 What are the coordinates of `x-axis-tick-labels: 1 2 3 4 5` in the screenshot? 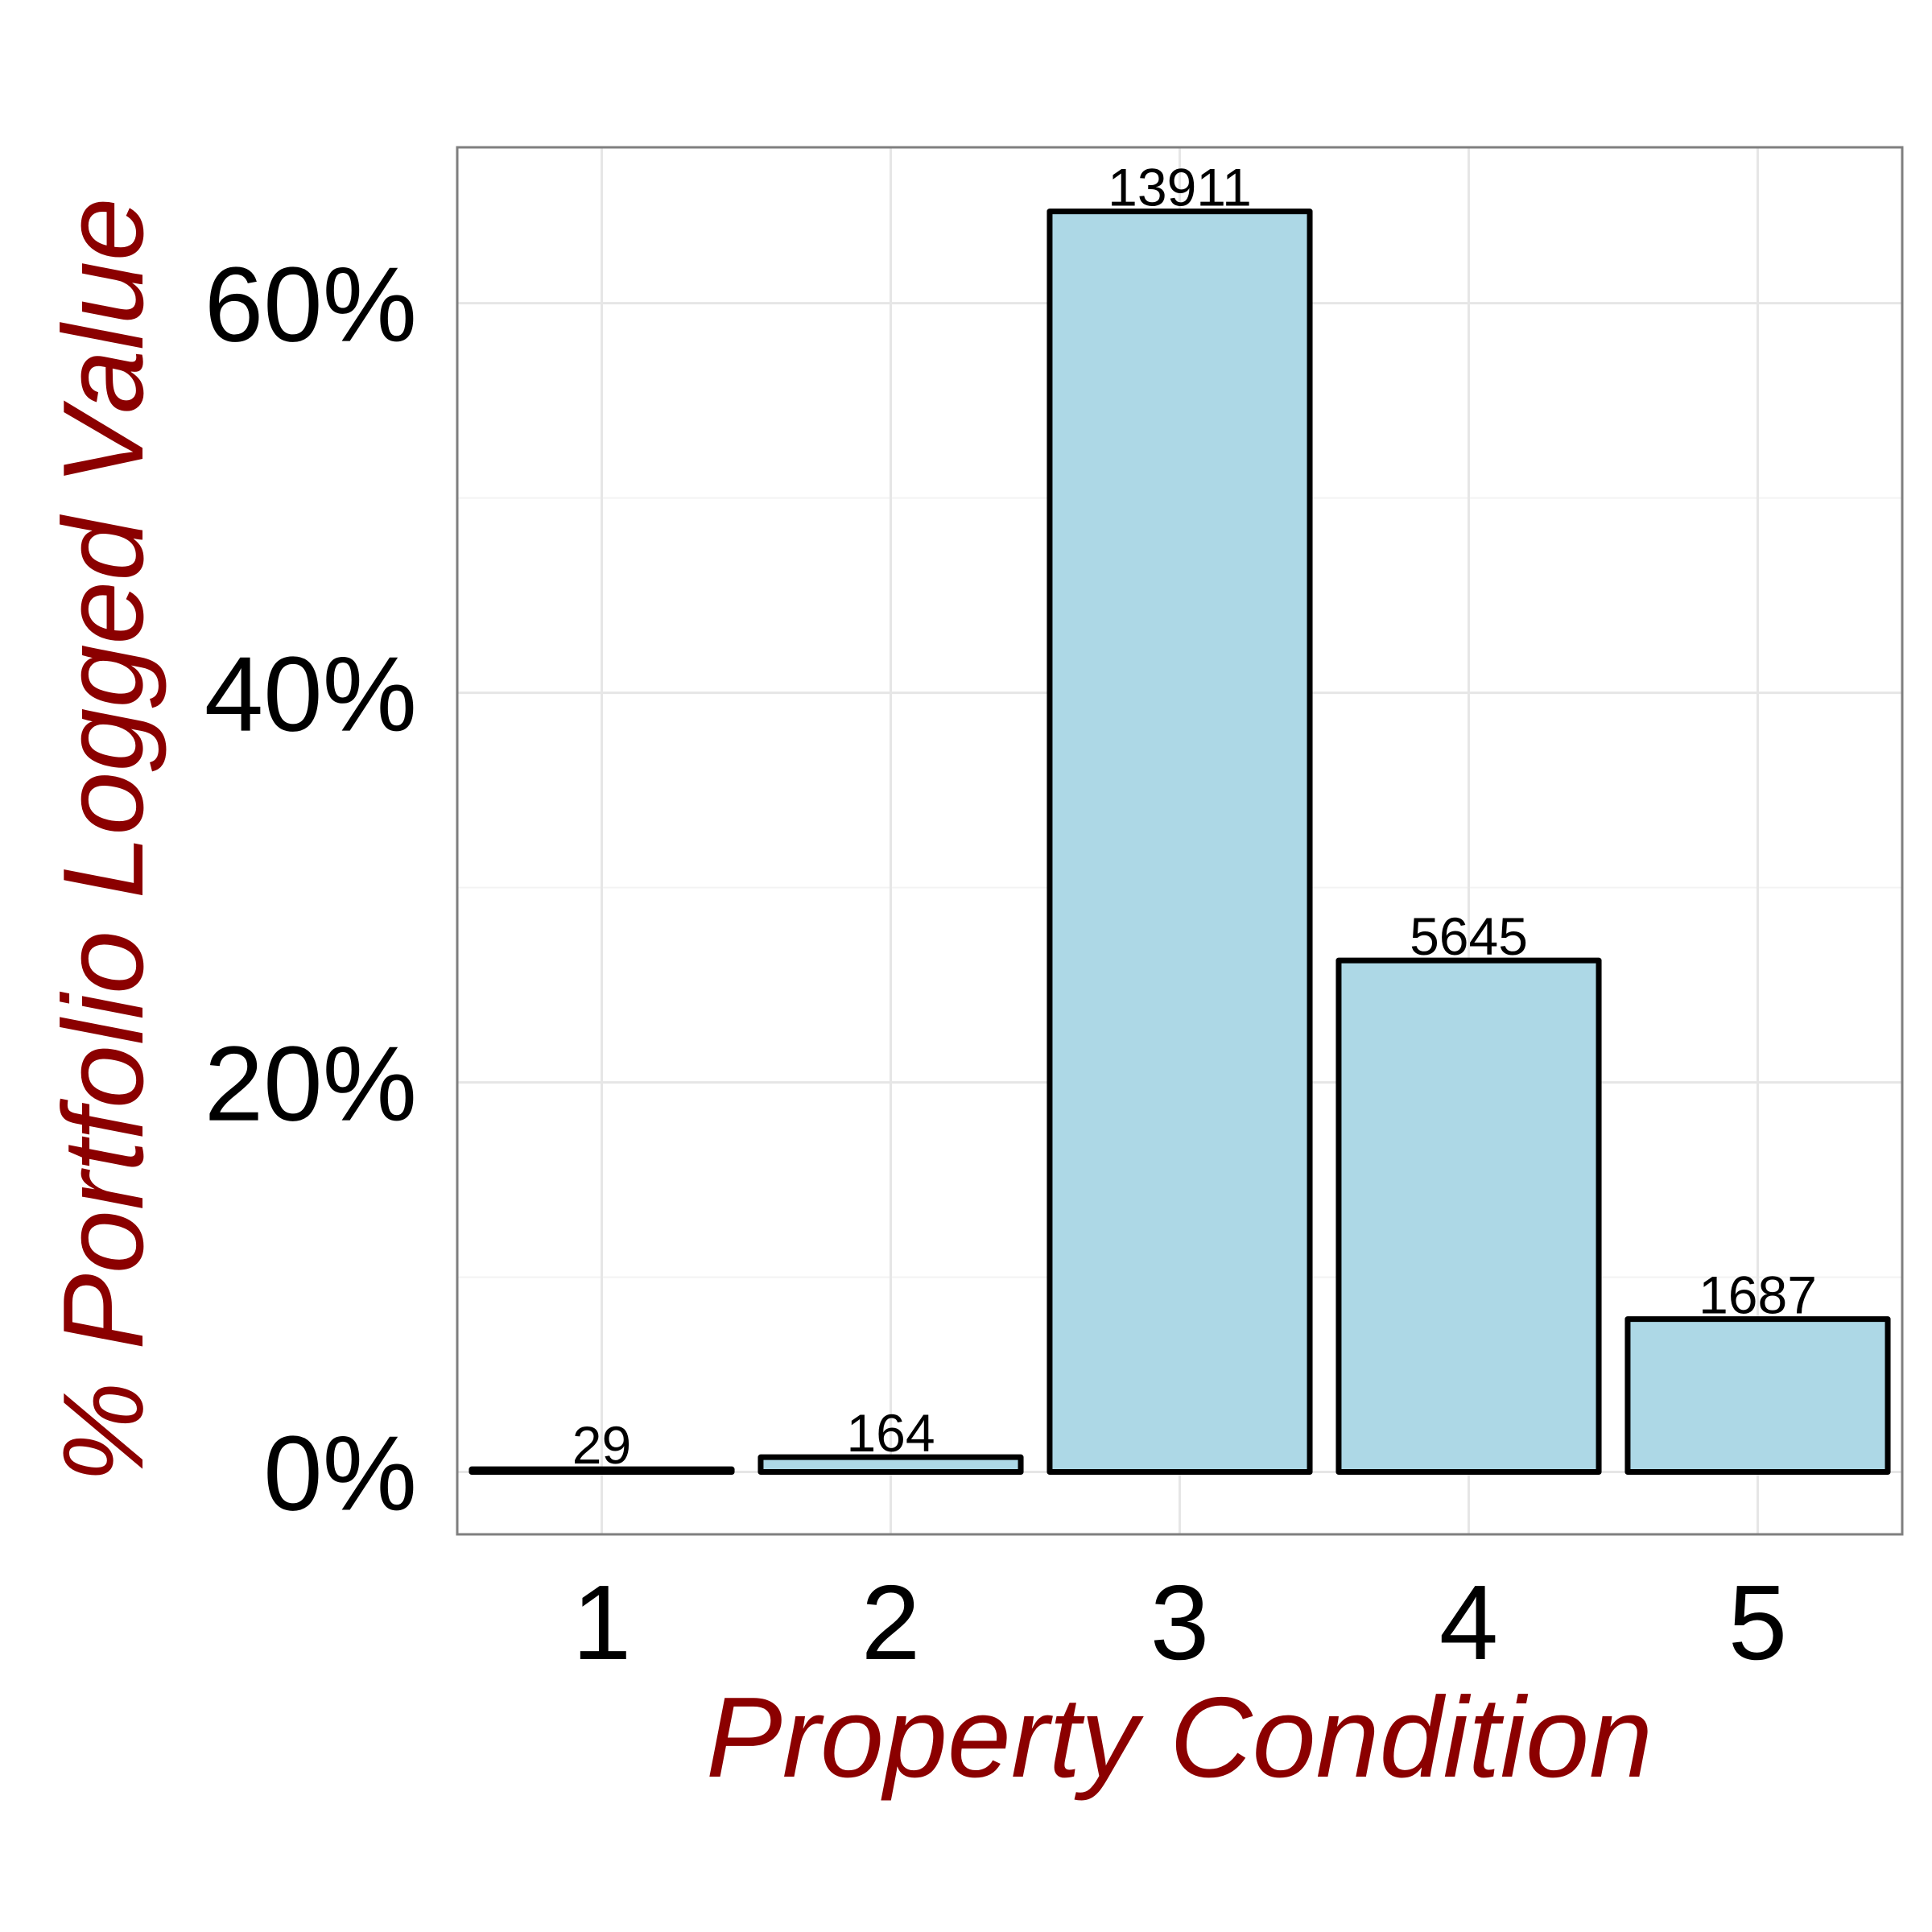 It's located at (1179, 1622).